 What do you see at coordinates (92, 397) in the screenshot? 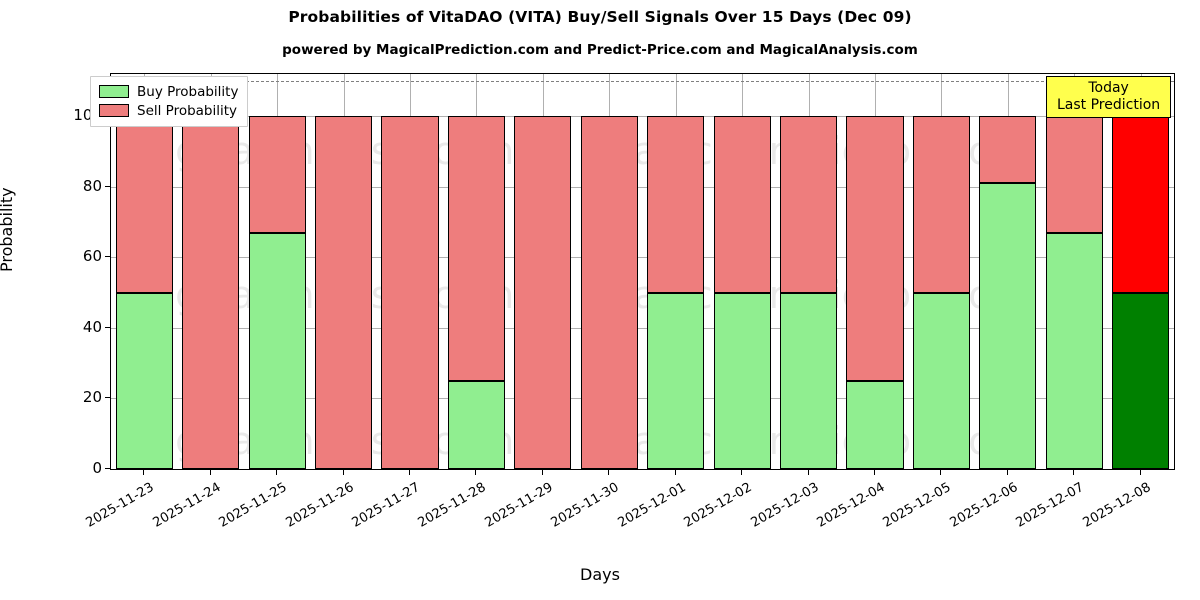
I see `y-axis-tick-label: 20` at bounding box center [92, 397].